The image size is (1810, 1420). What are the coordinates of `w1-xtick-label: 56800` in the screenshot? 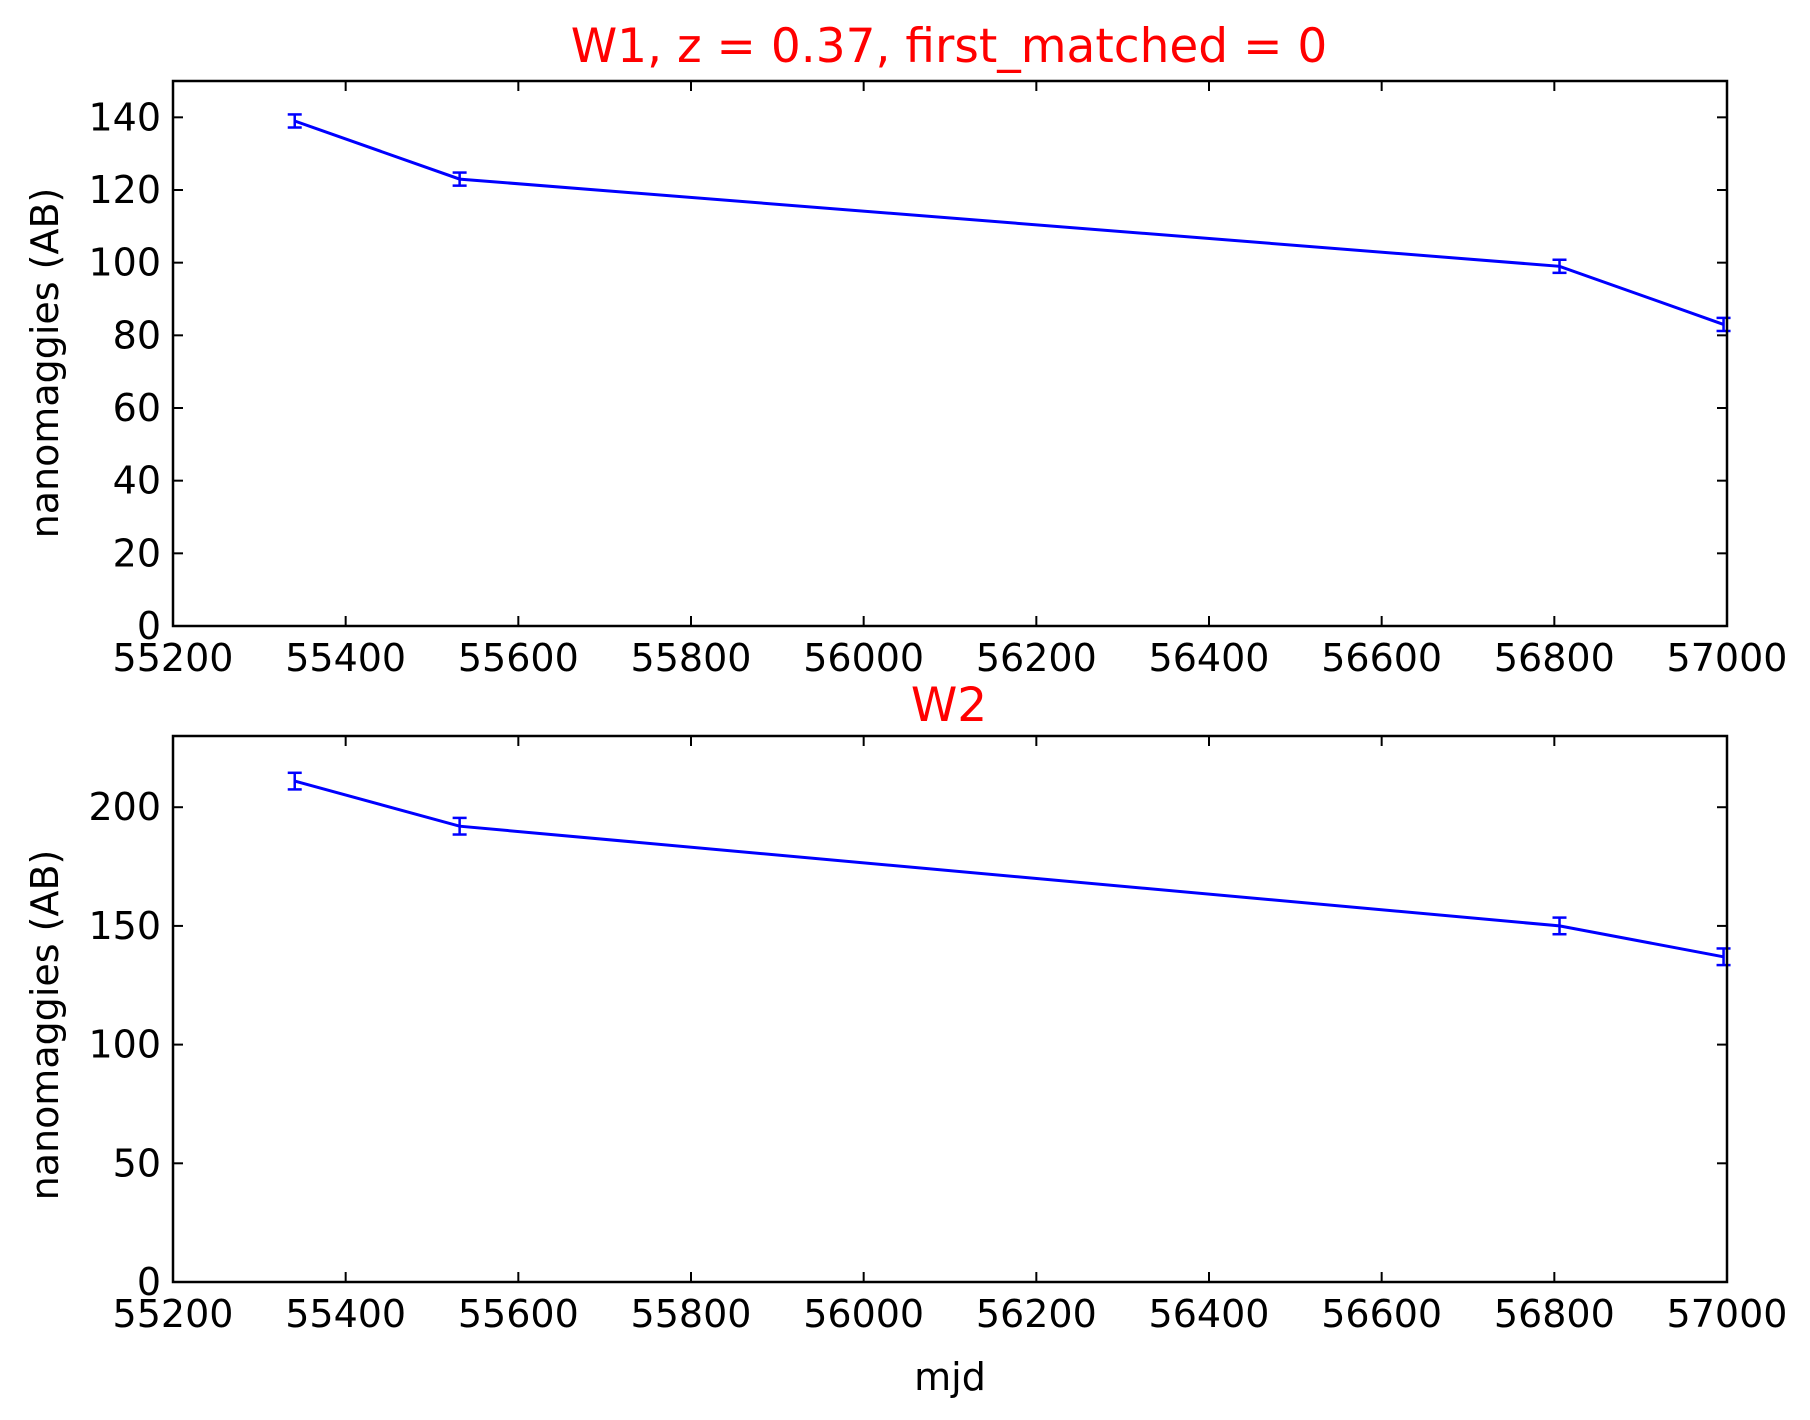 It's located at (1554, 658).